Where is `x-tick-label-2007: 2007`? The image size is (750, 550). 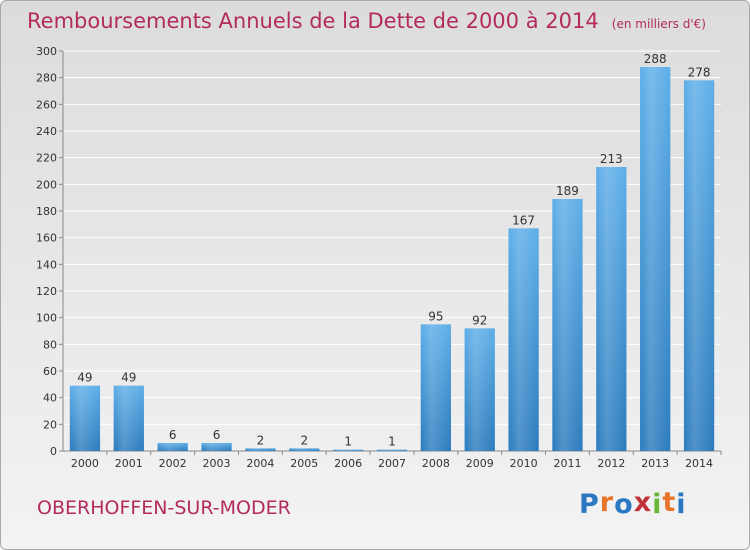
x-tick-label-2007: 2007 is located at coordinates (392, 463).